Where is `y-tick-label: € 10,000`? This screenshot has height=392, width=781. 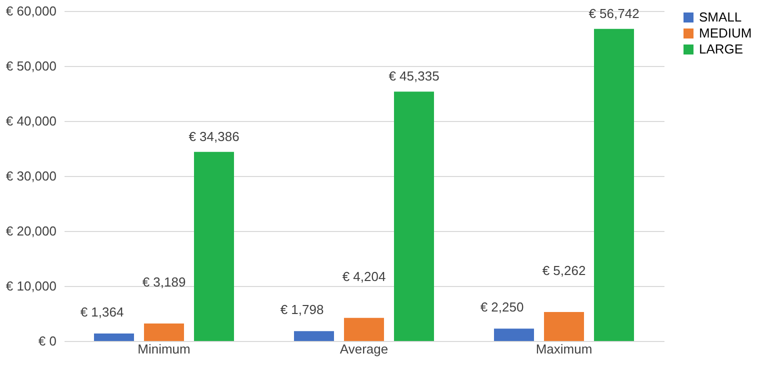 y-tick-label: € 10,000 is located at coordinates (31, 286).